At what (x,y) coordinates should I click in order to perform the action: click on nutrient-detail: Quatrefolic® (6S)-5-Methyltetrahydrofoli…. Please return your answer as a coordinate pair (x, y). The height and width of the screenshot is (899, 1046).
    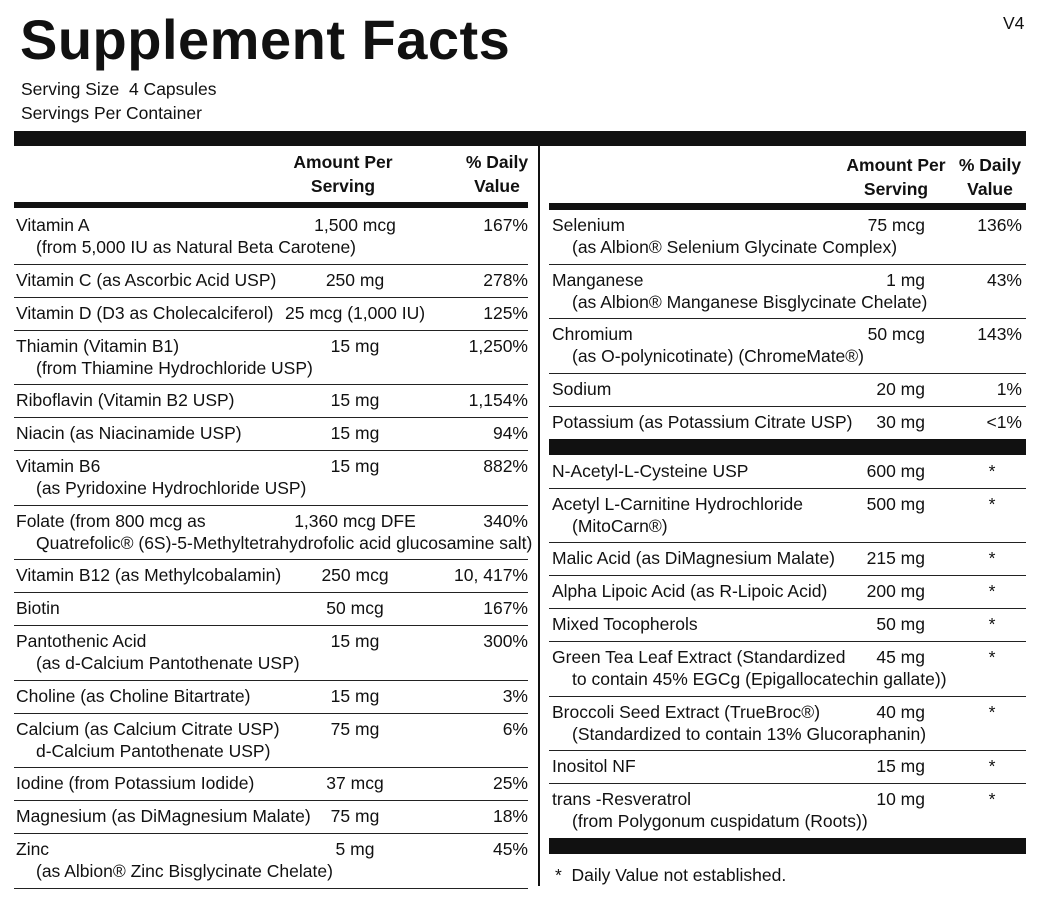
    Looking at the image, I should click on (284, 542).